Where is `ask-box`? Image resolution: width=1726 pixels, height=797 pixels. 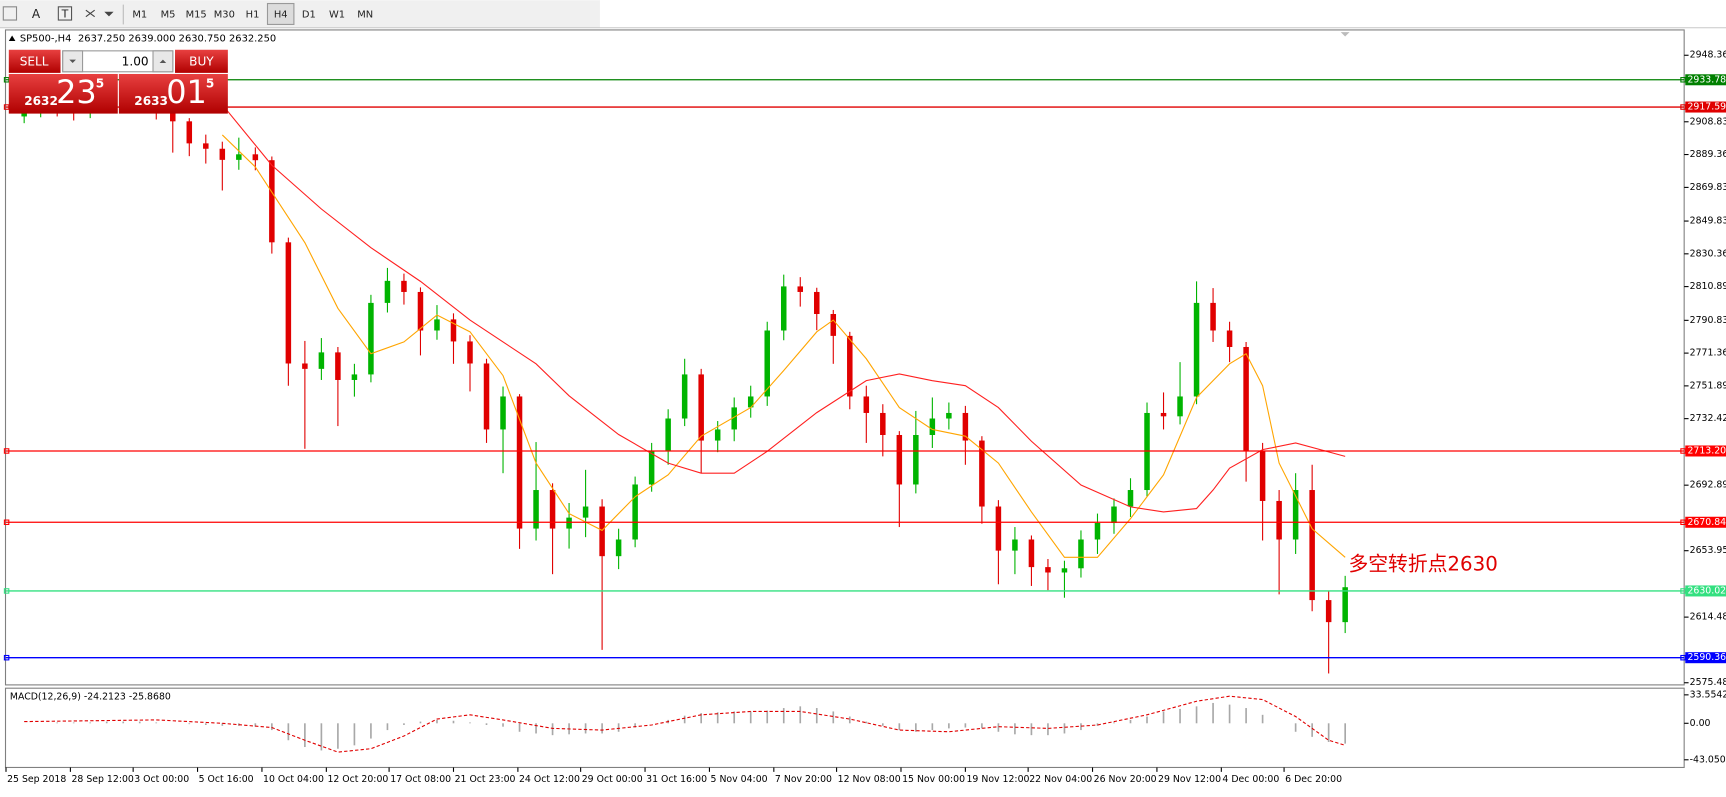
ask-box is located at coordinates (173, 93).